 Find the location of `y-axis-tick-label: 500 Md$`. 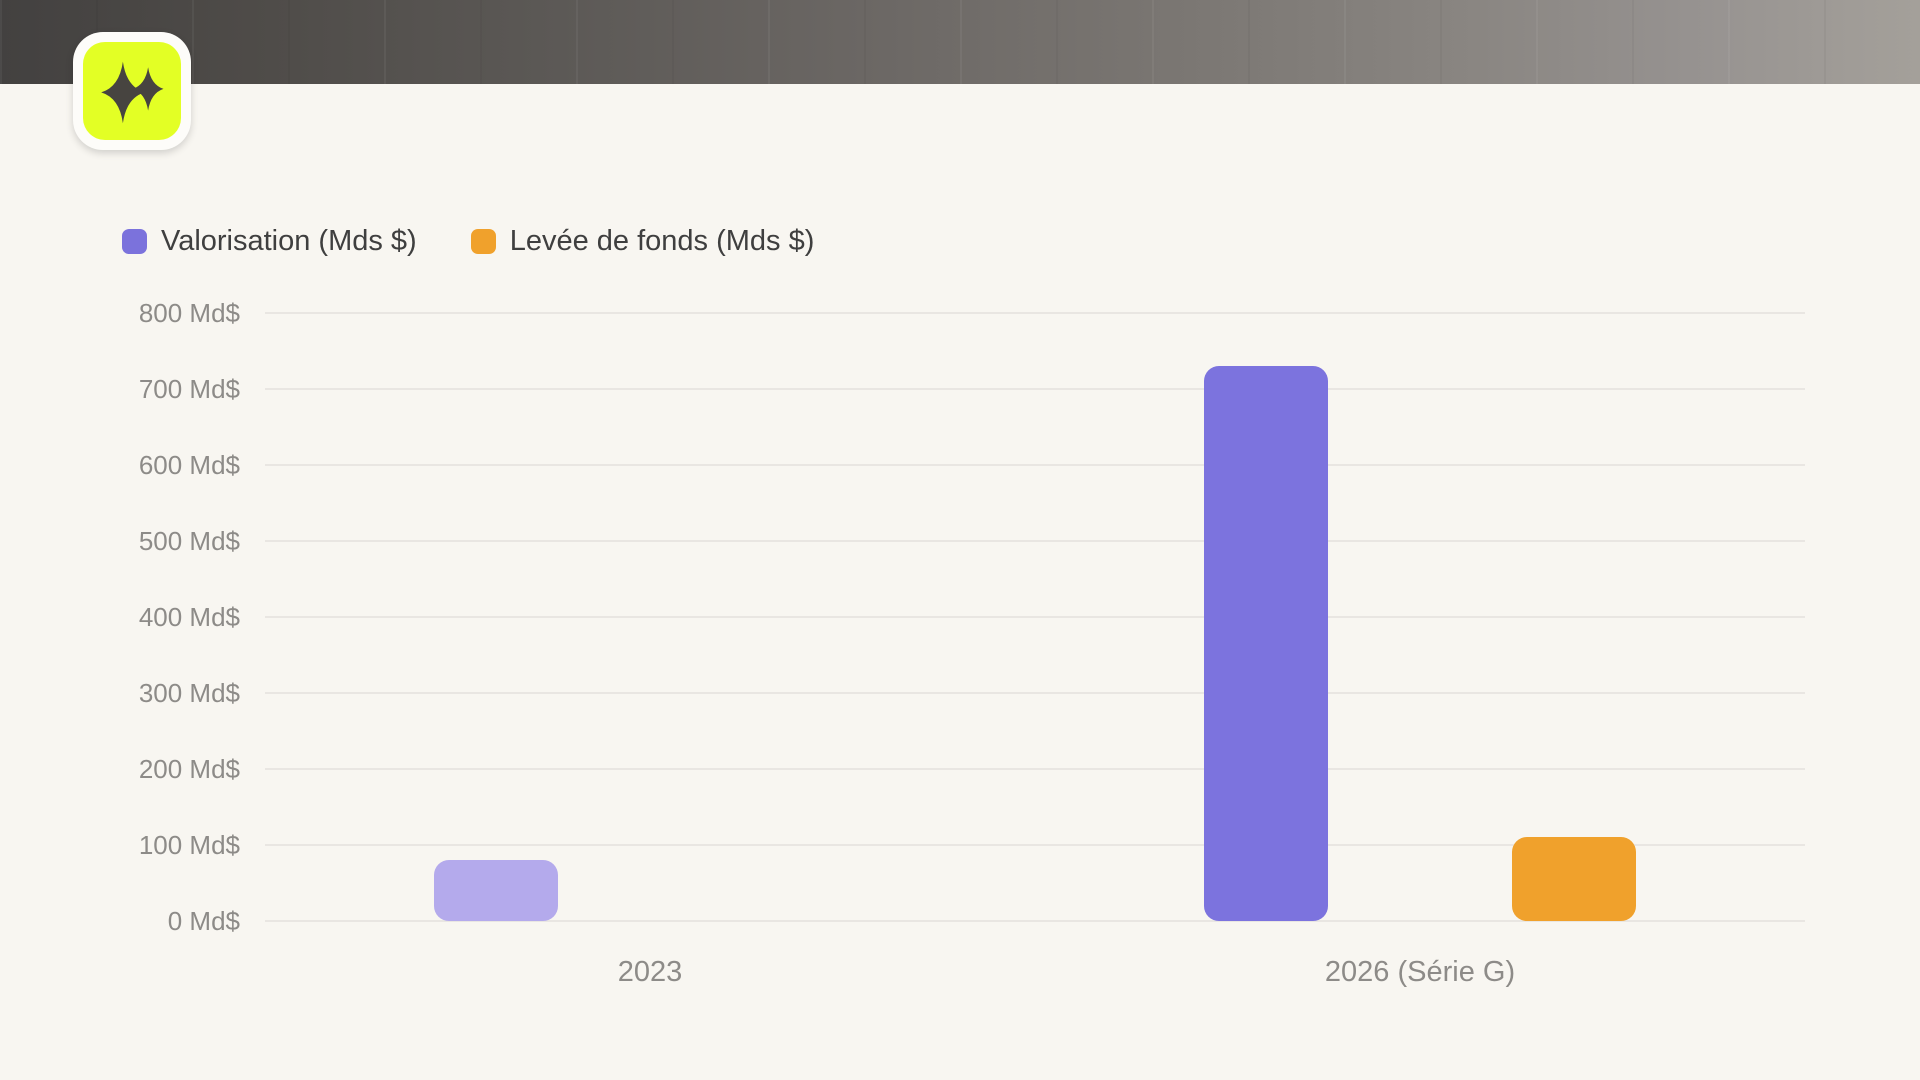

y-axis-tick-label: 500 Md$ is located at coordinates (189, 541).